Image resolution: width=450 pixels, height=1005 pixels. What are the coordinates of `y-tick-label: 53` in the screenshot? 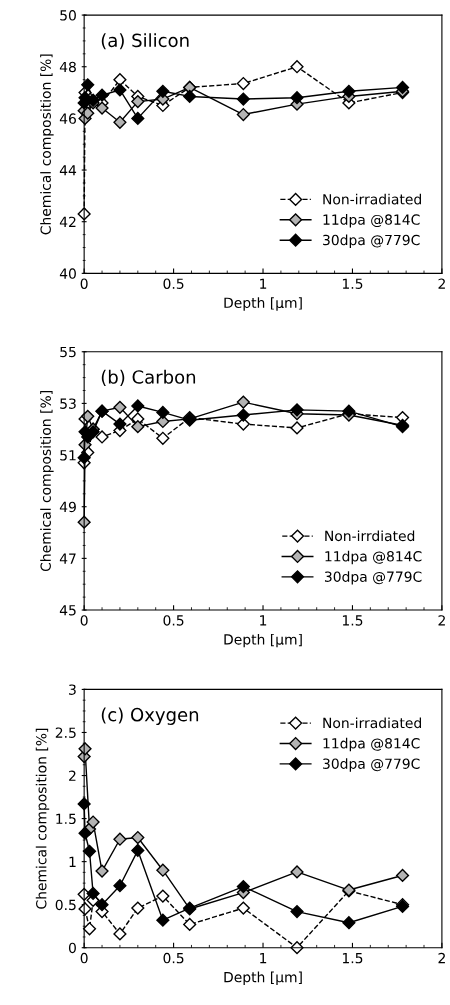 It's located at (68, 403).